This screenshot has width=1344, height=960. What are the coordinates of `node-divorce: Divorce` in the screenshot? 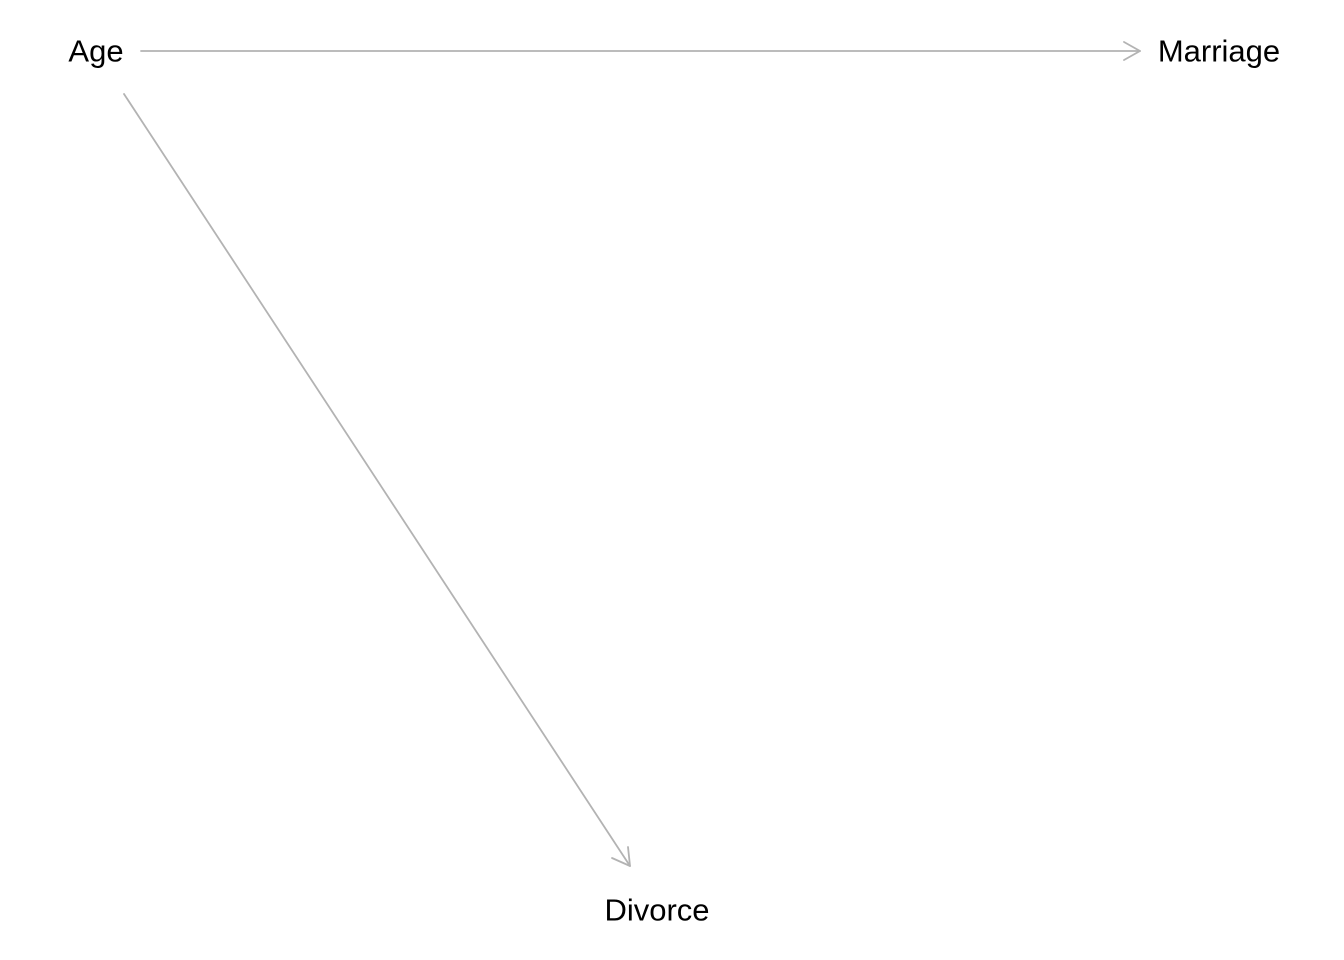 It's located at (656, 910).